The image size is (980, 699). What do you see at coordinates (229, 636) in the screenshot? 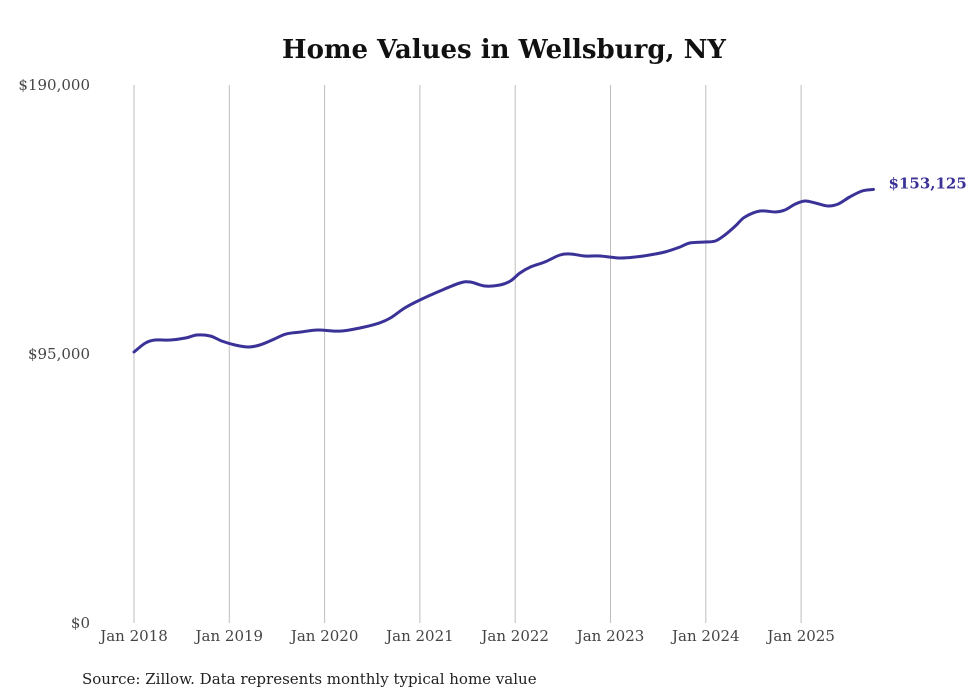
I see `x-tick-label: Jan 2019` at bounding box center [229, 636].